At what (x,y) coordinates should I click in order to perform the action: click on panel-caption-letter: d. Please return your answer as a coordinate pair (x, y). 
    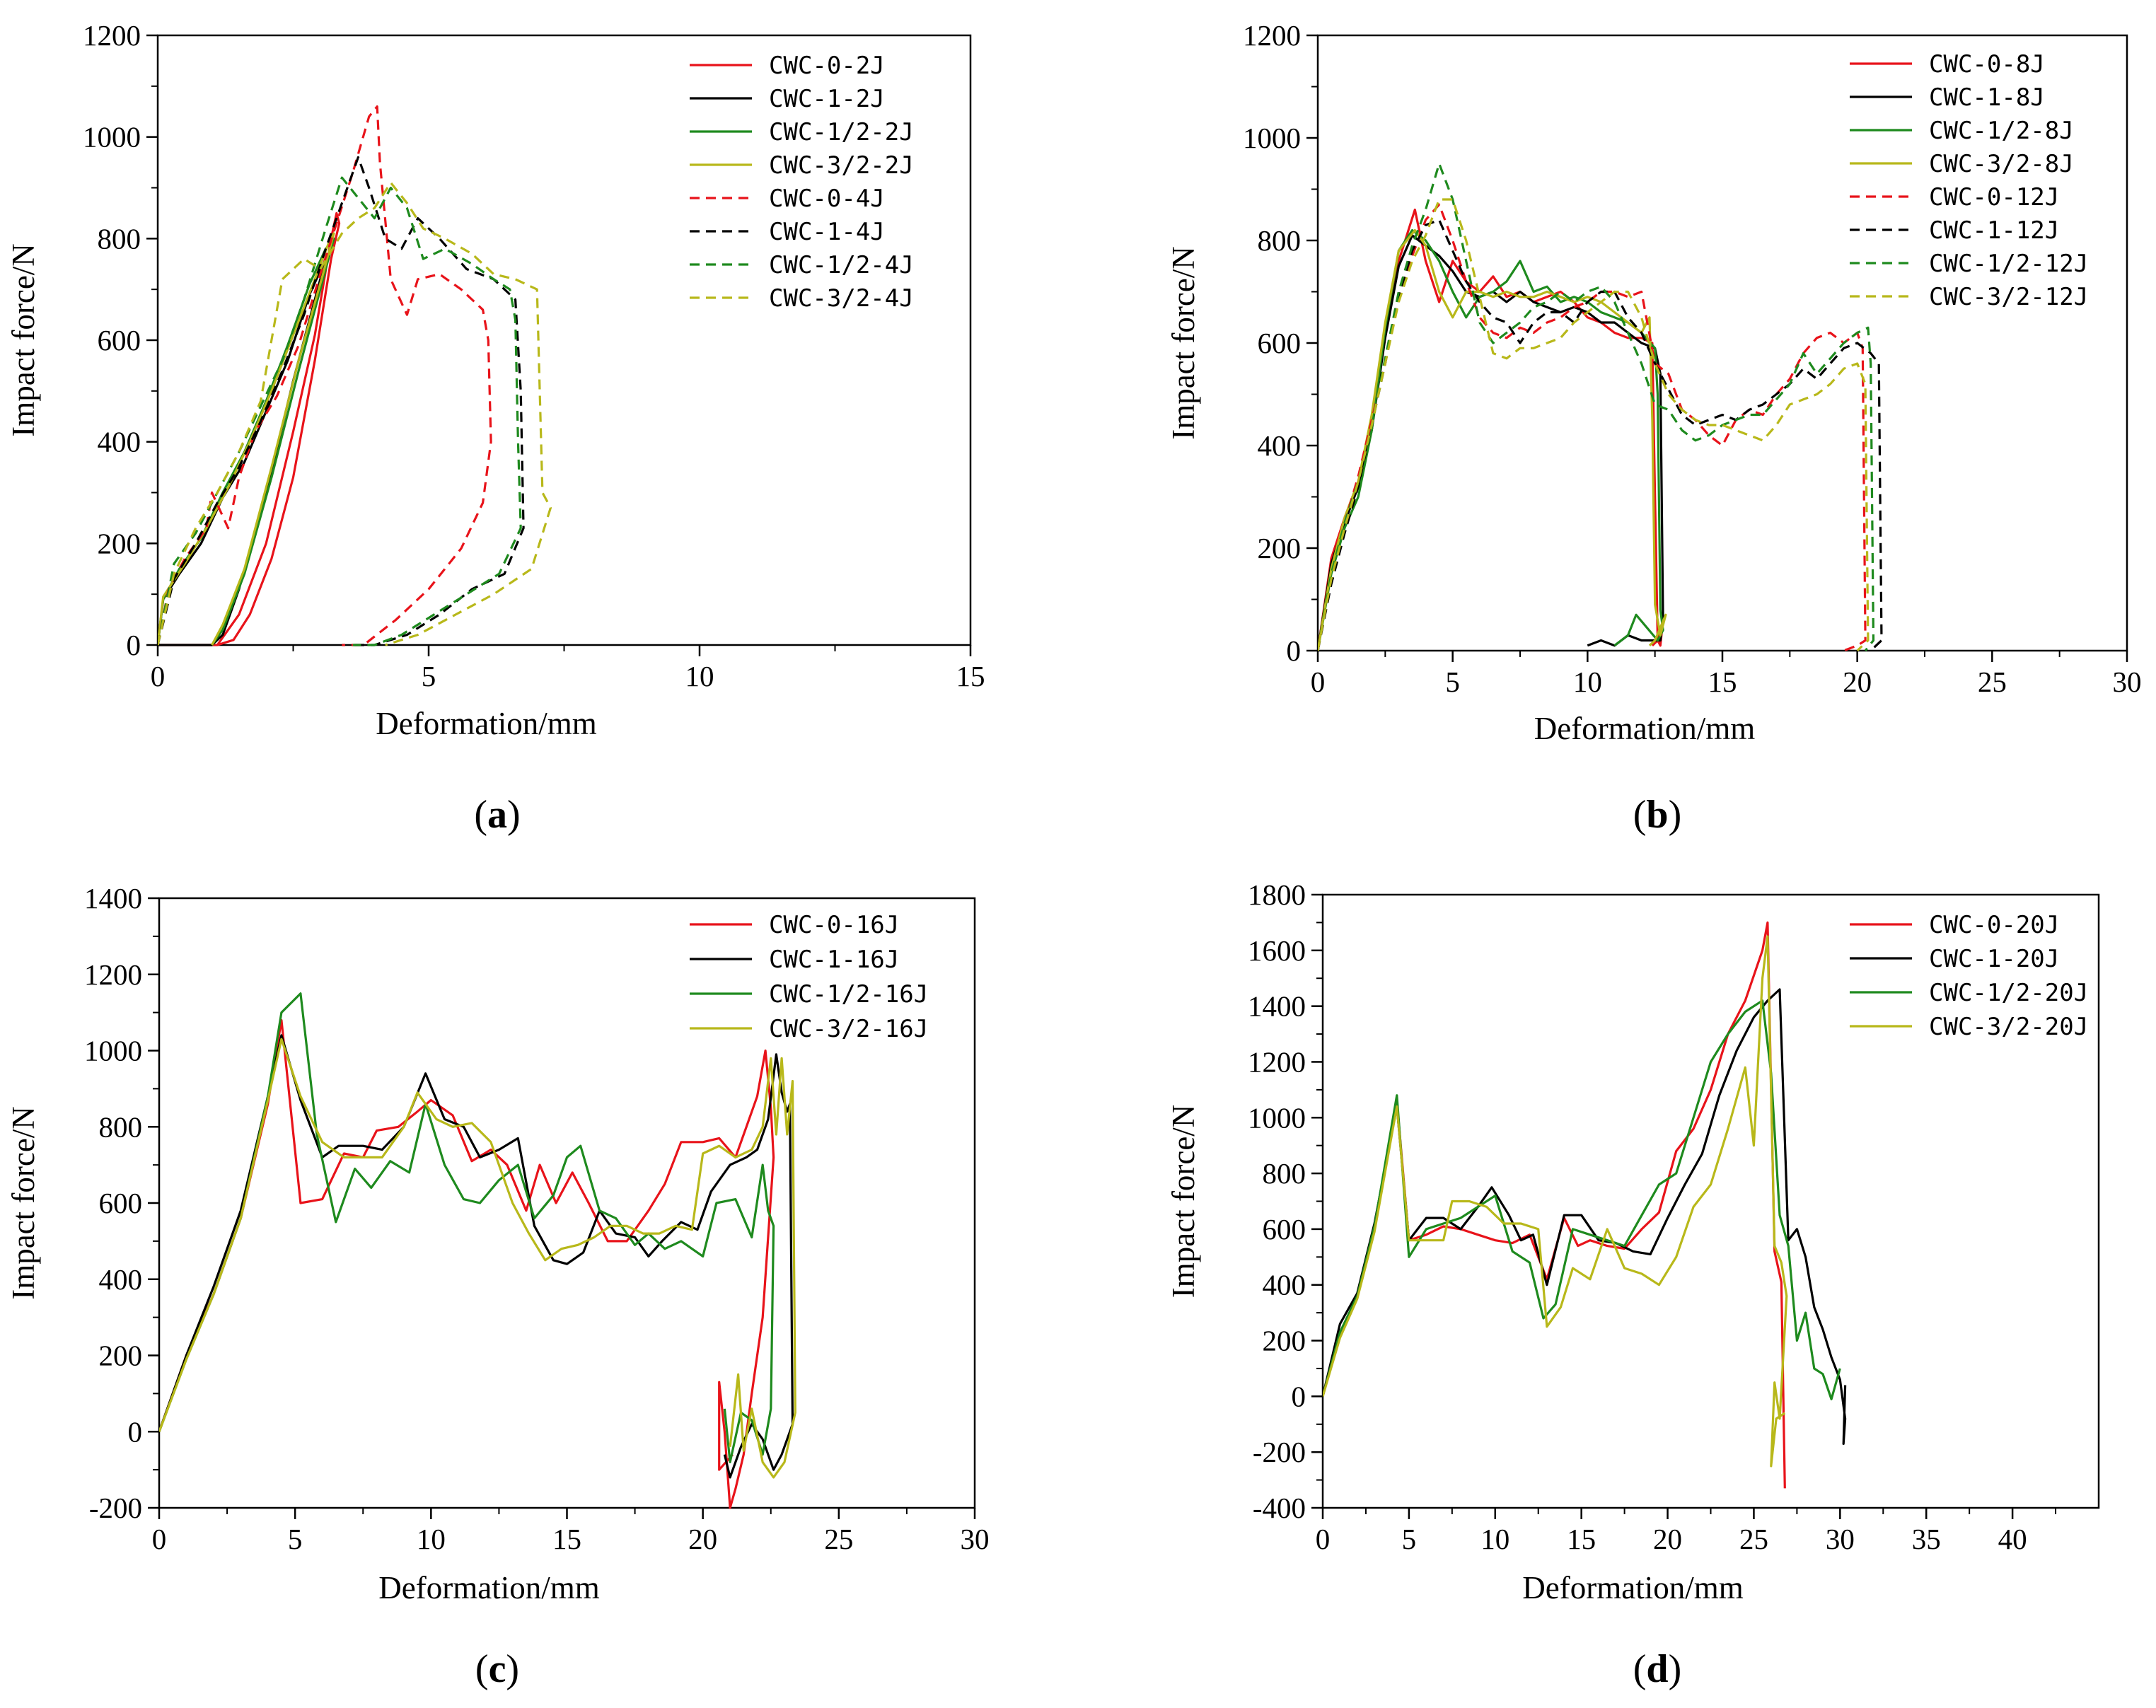
    Looking at the image, I should click on (1657, 1669).